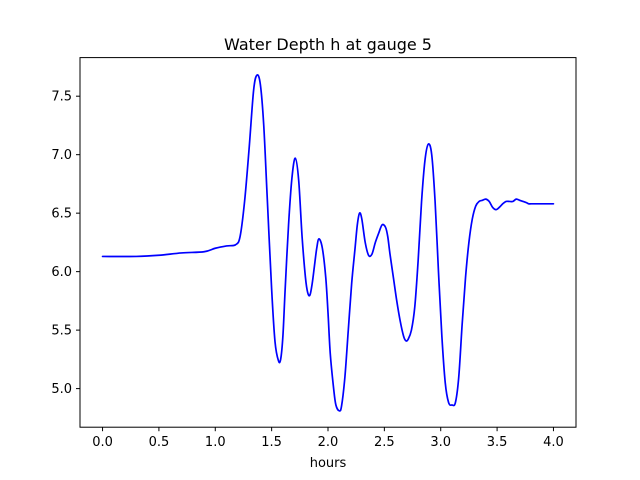  I want to click on x-tick-label: 4.0, so click(553, 442).